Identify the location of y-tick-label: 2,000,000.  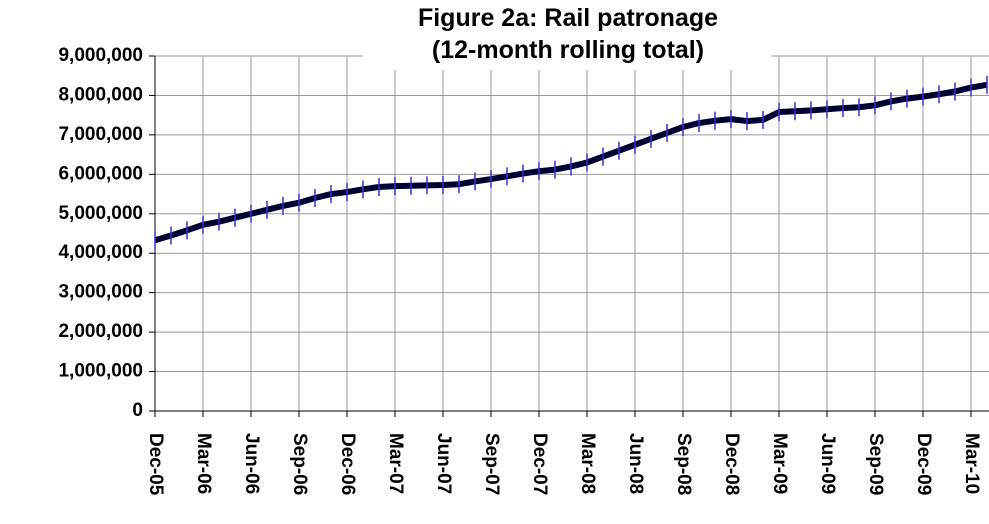
(100, 331).